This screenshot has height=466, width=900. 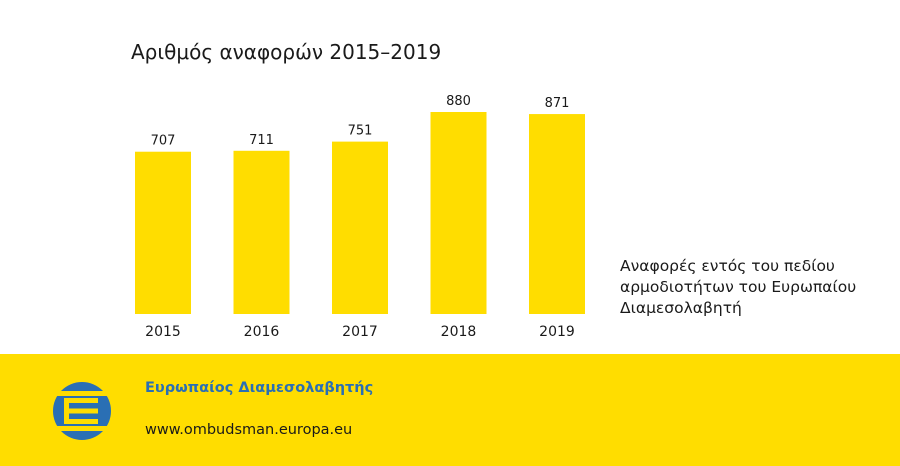 What do you see at coordinates (557, 332) in the screenshot?
I see `x-tick-label-2019: 2019` at bounding box center [557, 332].